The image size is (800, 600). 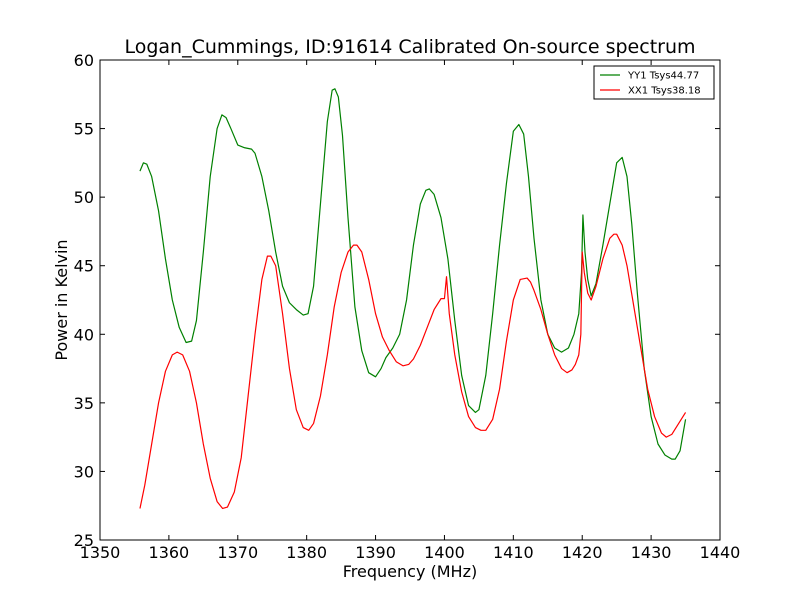 I want to click on y-tick-label: 50, so click(x=84, y=197).